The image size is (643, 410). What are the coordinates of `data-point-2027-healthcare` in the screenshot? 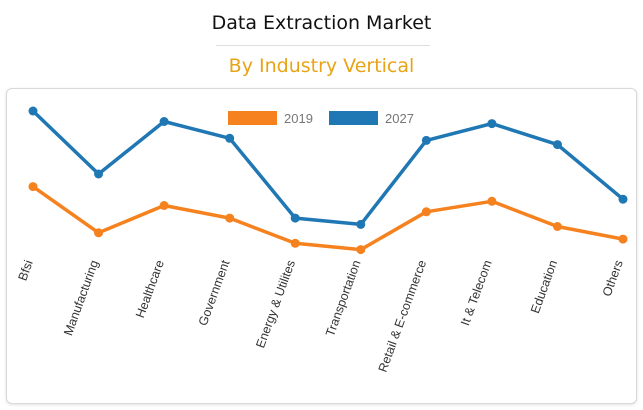 It's located at (164, 121).